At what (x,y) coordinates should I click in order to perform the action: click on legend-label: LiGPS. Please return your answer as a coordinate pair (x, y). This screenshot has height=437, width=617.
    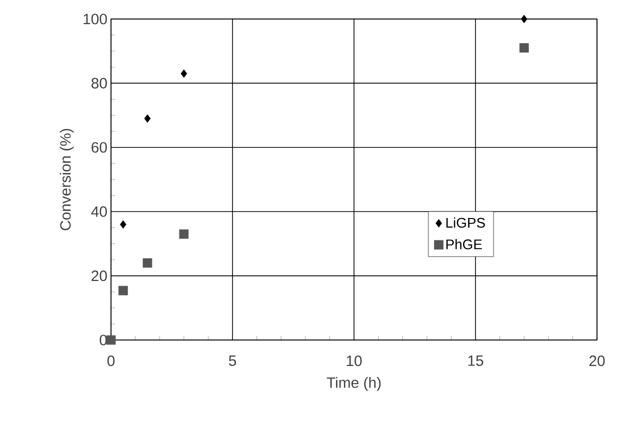
    Looking at the image, I should click on (465, 222).